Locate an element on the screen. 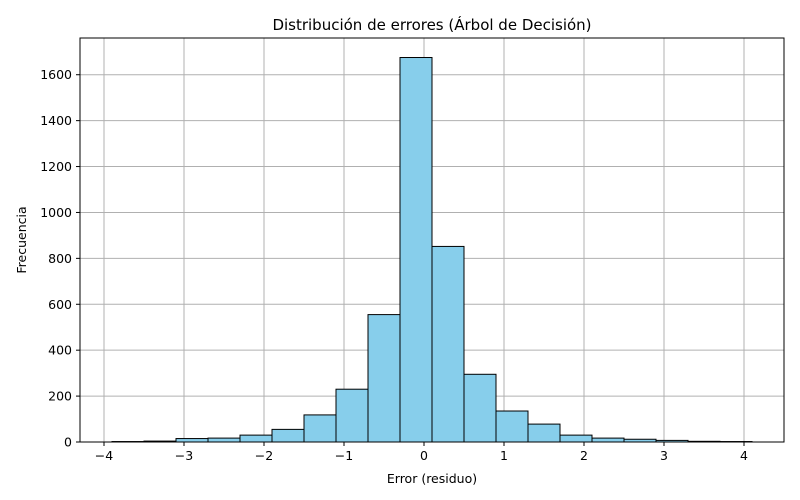 This screenshot has width=800, height=500. x-tick-label: −3 is located at coordinates (184, 455).